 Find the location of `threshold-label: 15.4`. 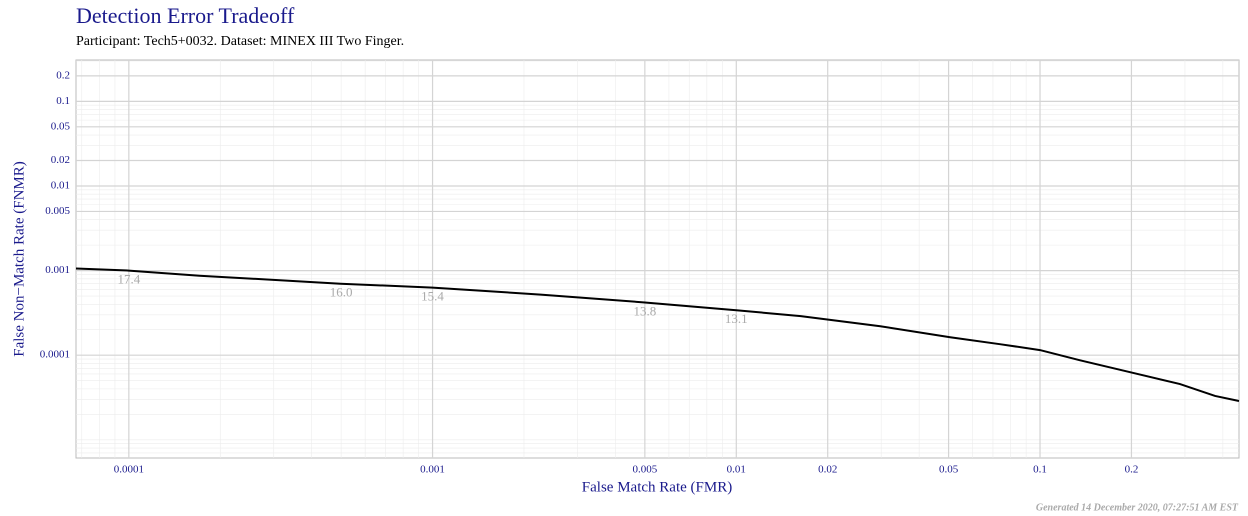

threshold-label: 15.4 is located at coordinates (432, 296).